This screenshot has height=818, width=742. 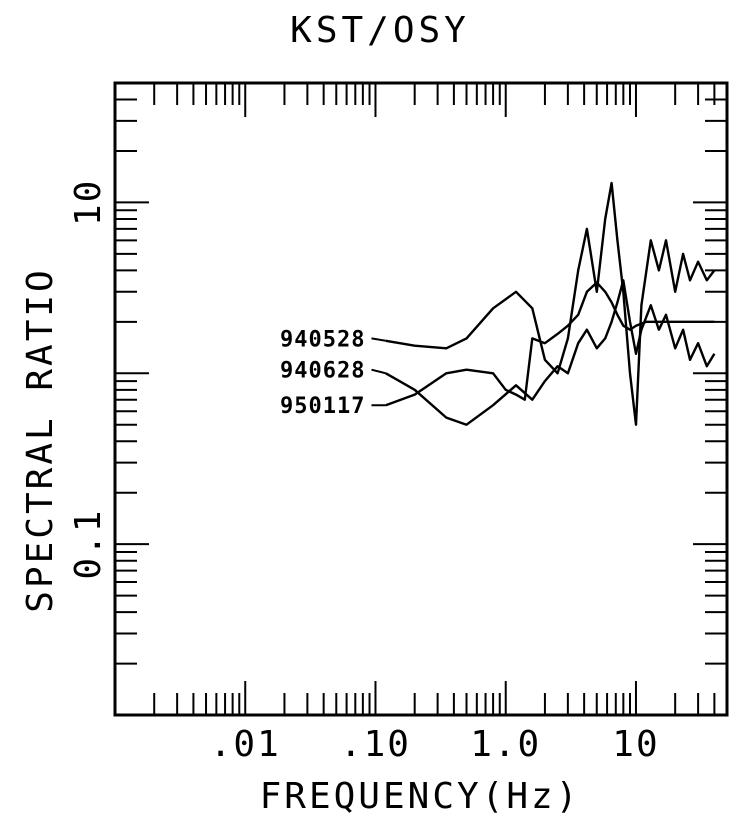 I want to click on x-tick-label: .10, so click(x=375, y=744).